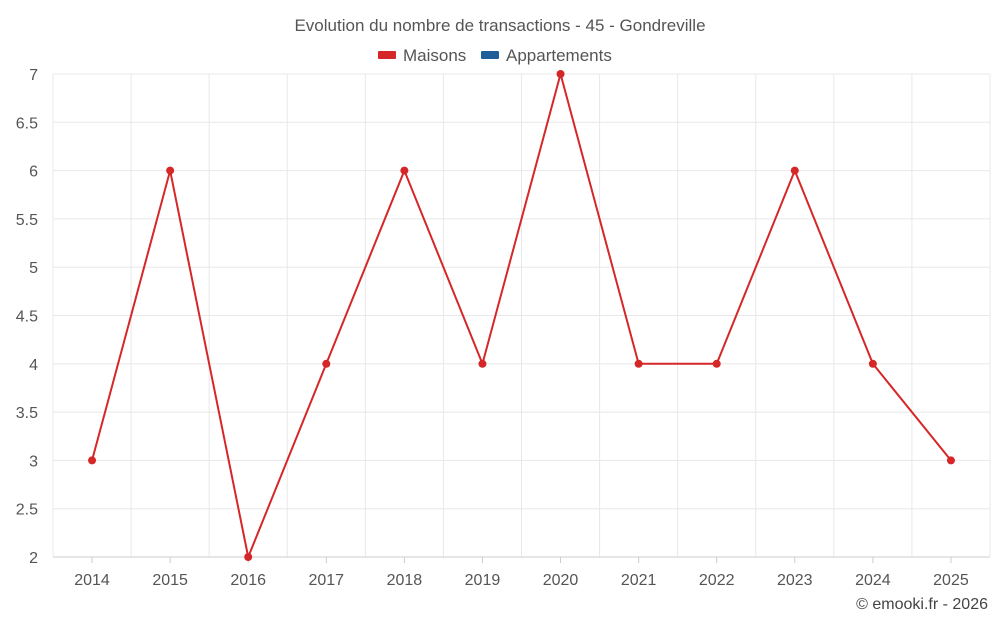 The image size is (1000, 625). I want to click on legend-swatch-appartements, so click(490, 55).